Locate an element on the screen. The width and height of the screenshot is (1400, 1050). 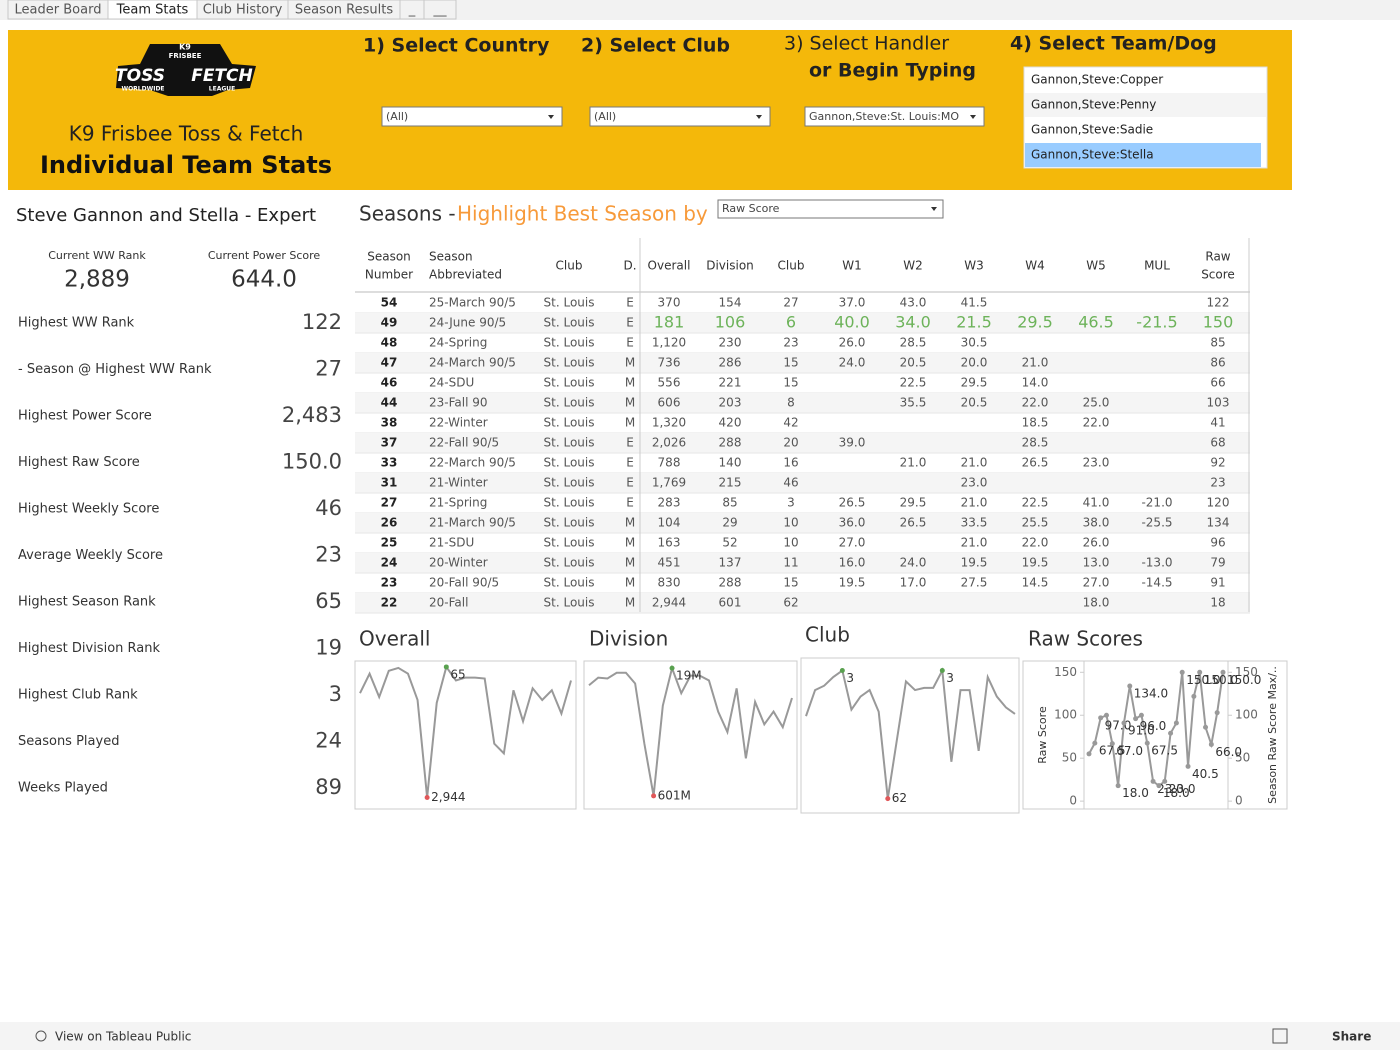
team-option: Gannon,Steve:Penny is located at coordinates (1093, 105).